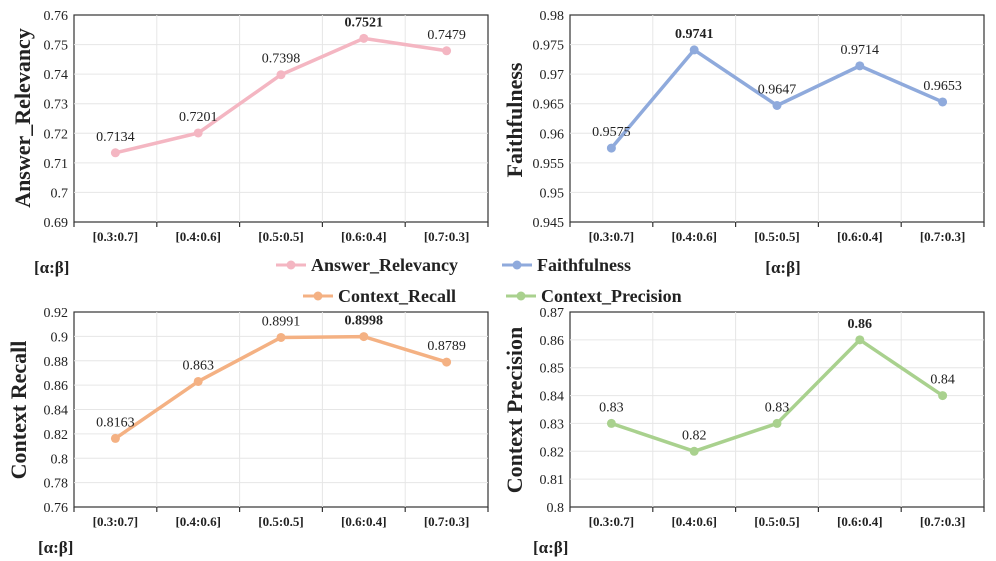  I want to click on y-tick-labels: 0.945 0.95 0.955 0.96 0.965 0.97 0.975 0.98, so click(549, 120).